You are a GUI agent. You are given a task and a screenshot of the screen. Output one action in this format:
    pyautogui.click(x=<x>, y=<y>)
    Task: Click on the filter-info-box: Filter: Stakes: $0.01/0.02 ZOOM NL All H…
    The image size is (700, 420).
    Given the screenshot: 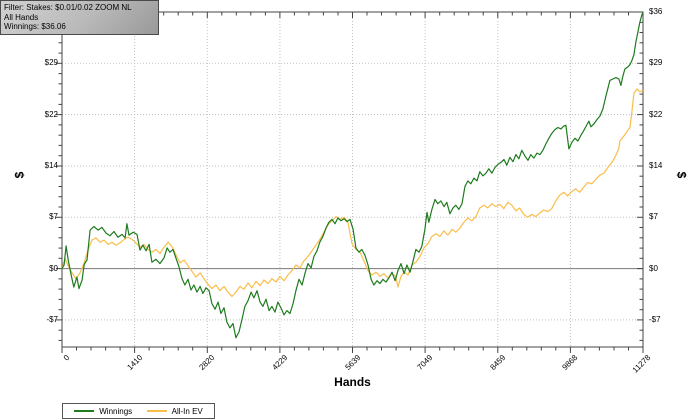 What is the action you would take?
    pyautogui.click(x=79, y=17)
    